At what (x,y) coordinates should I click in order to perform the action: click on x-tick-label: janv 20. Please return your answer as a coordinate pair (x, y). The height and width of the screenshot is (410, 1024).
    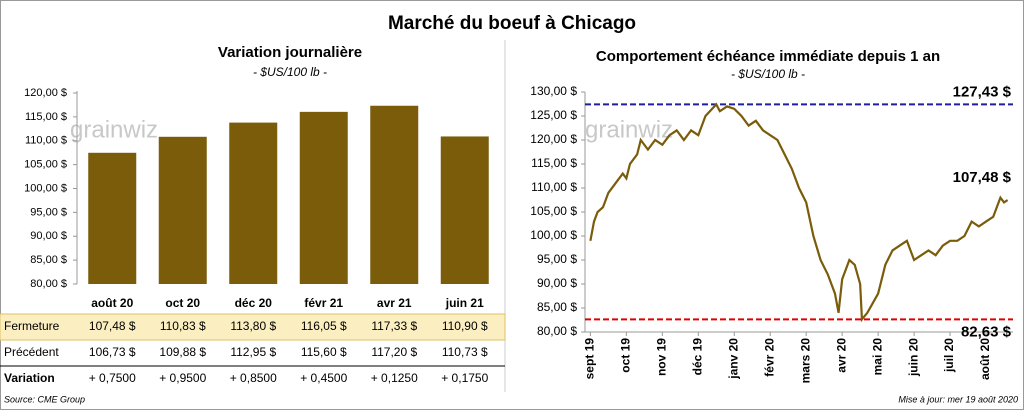
    Looking at the image, I should click on (733, 359).